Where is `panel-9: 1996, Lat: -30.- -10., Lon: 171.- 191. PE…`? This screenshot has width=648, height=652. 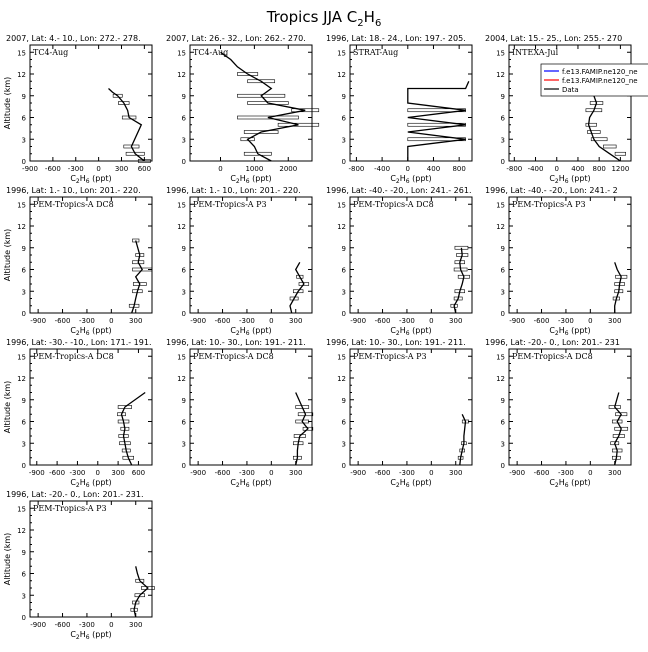
panel-9: 1996, Lat: -30.- -10., Lon: 171.- 191. PE… is located at coordinates (78, 413).